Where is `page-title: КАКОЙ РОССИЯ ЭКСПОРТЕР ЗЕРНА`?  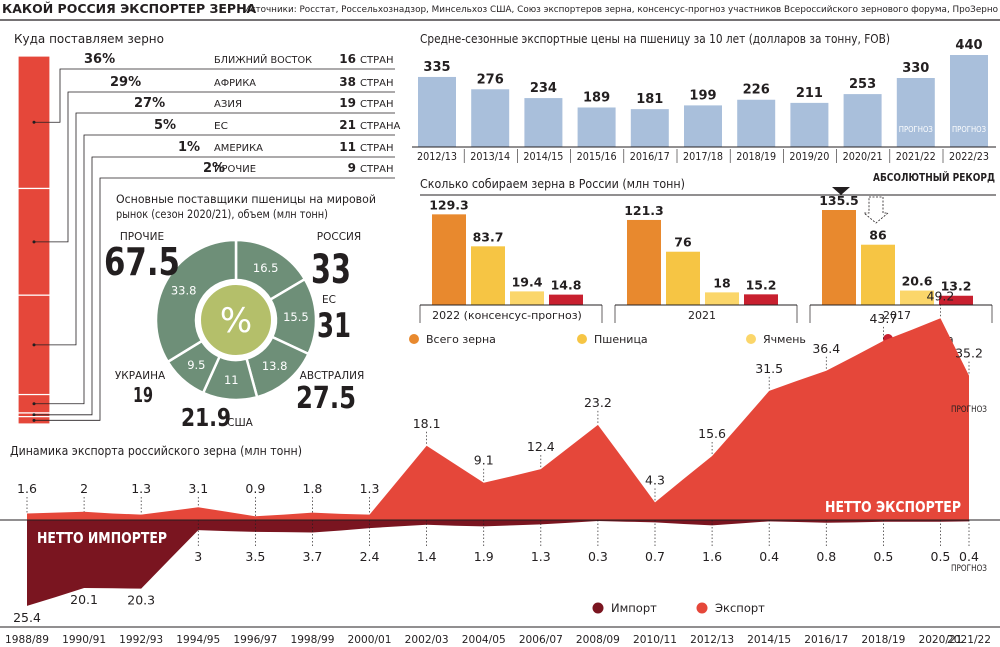 page-title: КАКОЙ РОССИЯ ЭКСПОРТЕР ЗЕРНА is located at coordinates (129, 8).